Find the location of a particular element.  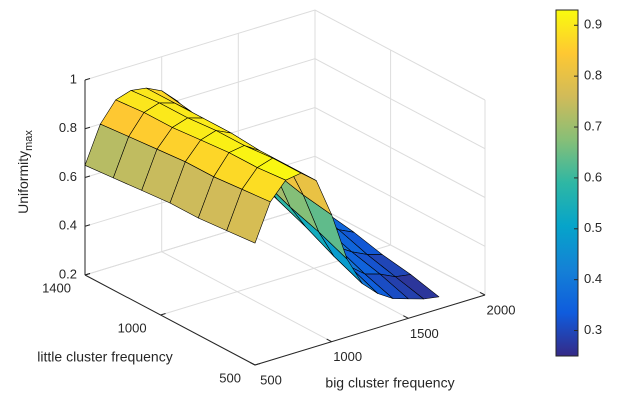

y-tick-label: 1400 is located at coordinates (56, 287).